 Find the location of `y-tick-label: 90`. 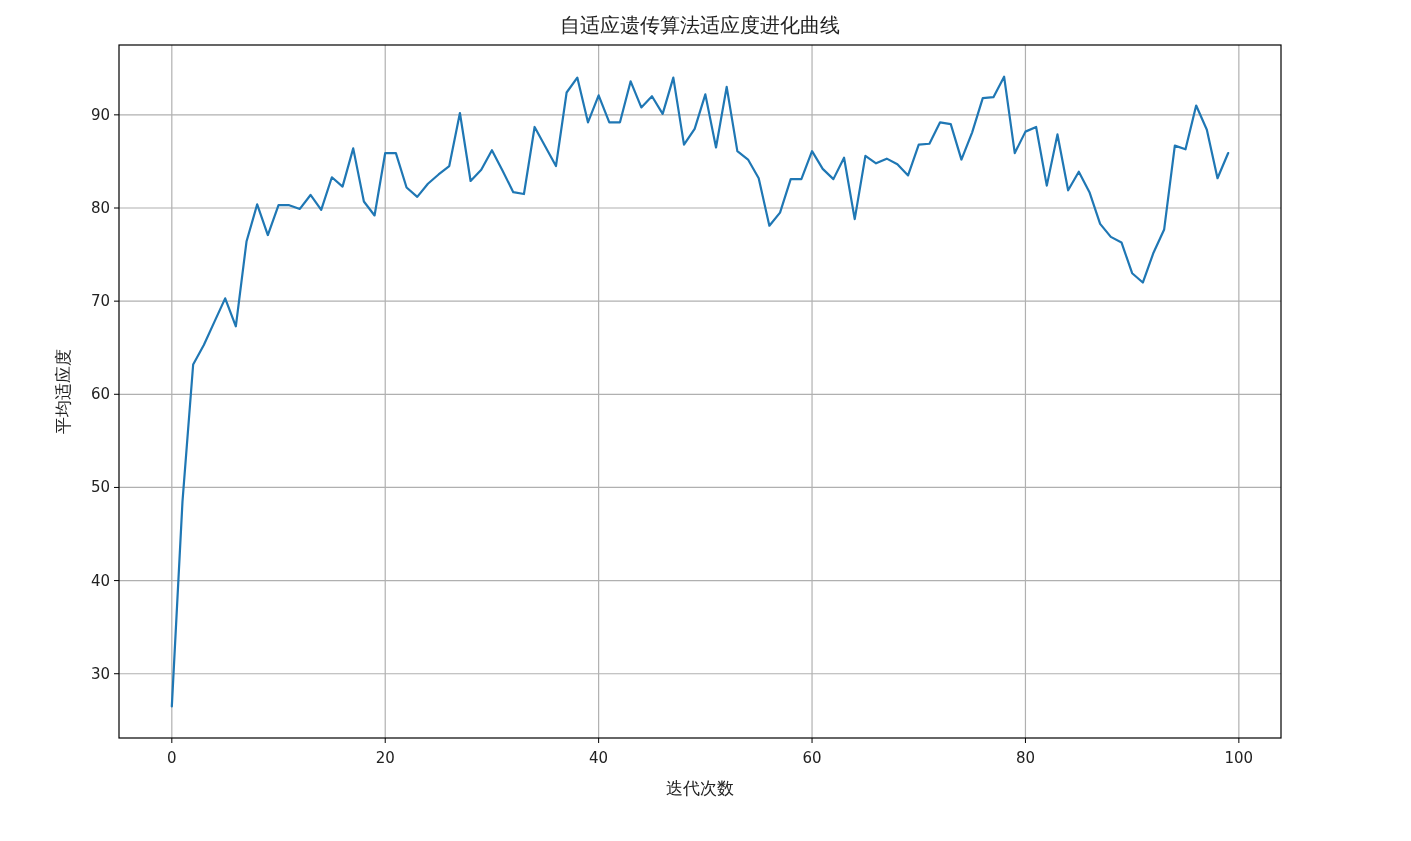

y-tick-label: 90 is located at coordinates (100, 114).